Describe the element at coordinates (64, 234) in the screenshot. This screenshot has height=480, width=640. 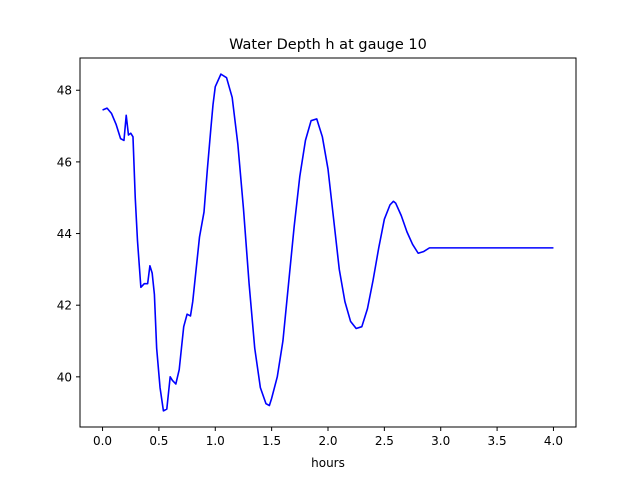
I see `y-tick-label: 44` at that location.